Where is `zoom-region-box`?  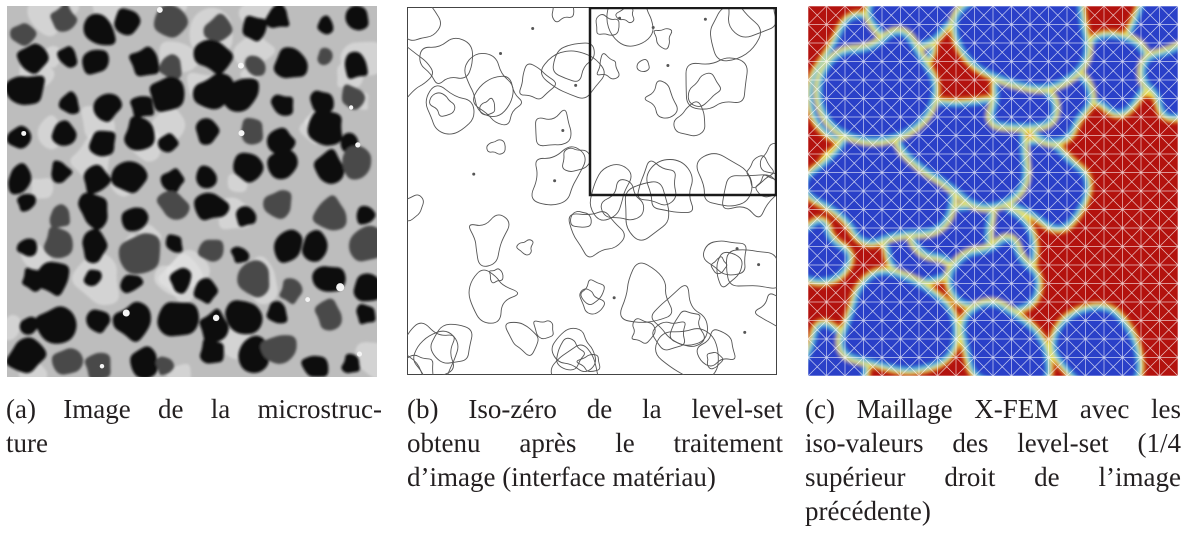
zoom-region-box is located at coordinates (682, 102).